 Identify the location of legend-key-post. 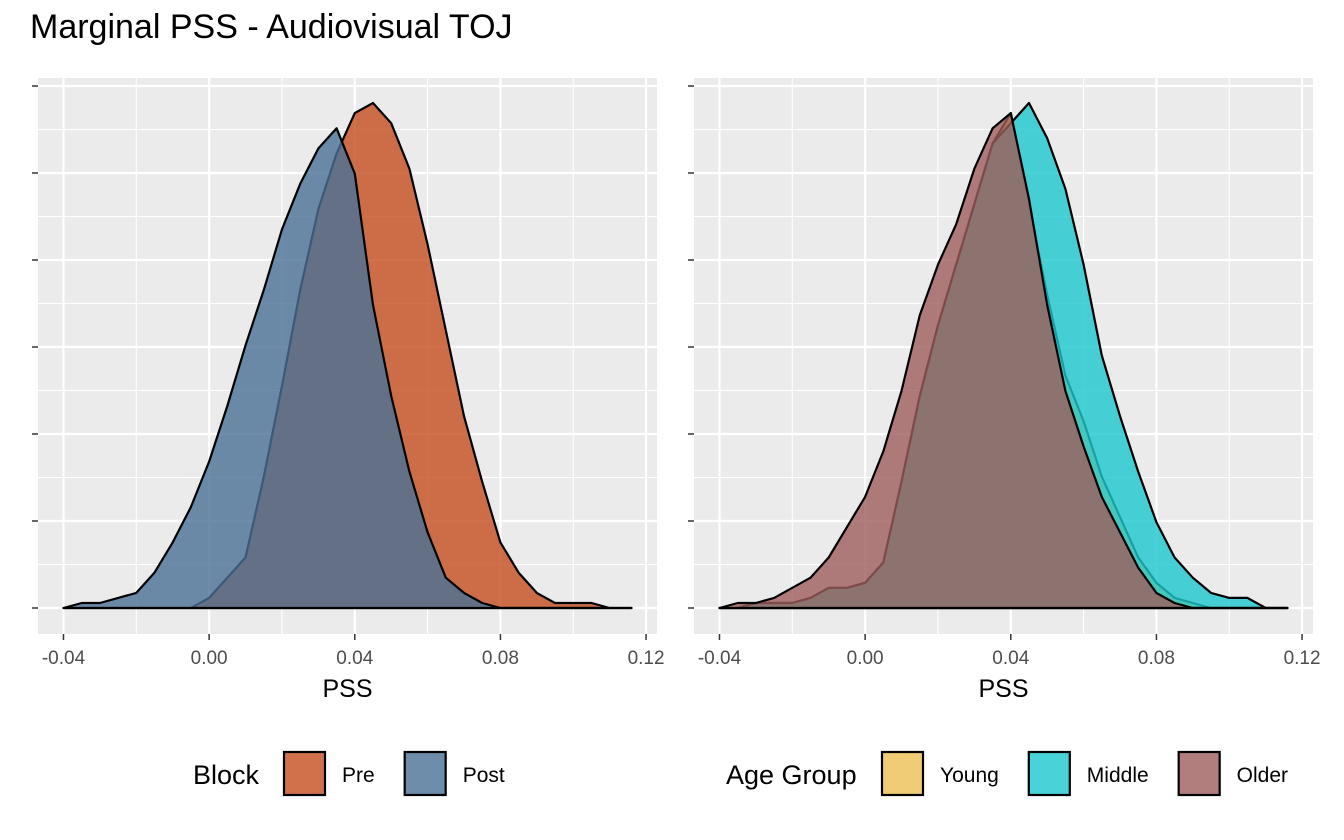
(425, 773).